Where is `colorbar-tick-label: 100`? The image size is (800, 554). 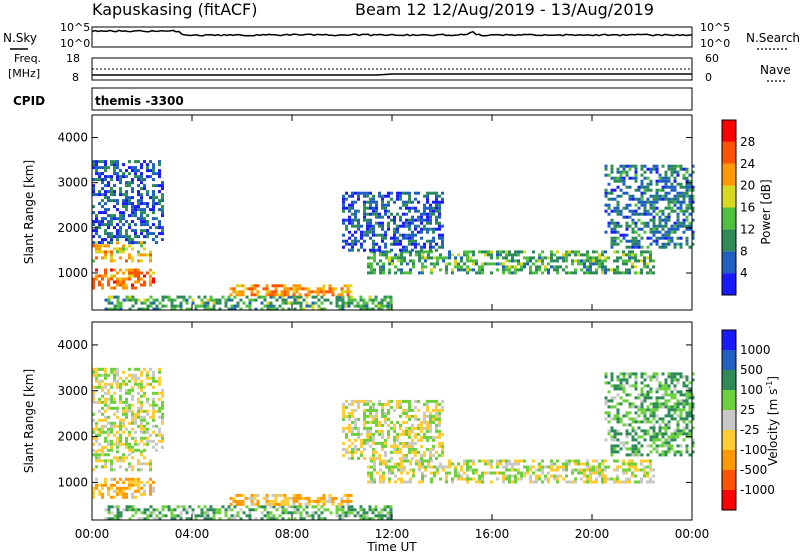 colorbar-tick-label: 100 is located at coordinates (751, 390).